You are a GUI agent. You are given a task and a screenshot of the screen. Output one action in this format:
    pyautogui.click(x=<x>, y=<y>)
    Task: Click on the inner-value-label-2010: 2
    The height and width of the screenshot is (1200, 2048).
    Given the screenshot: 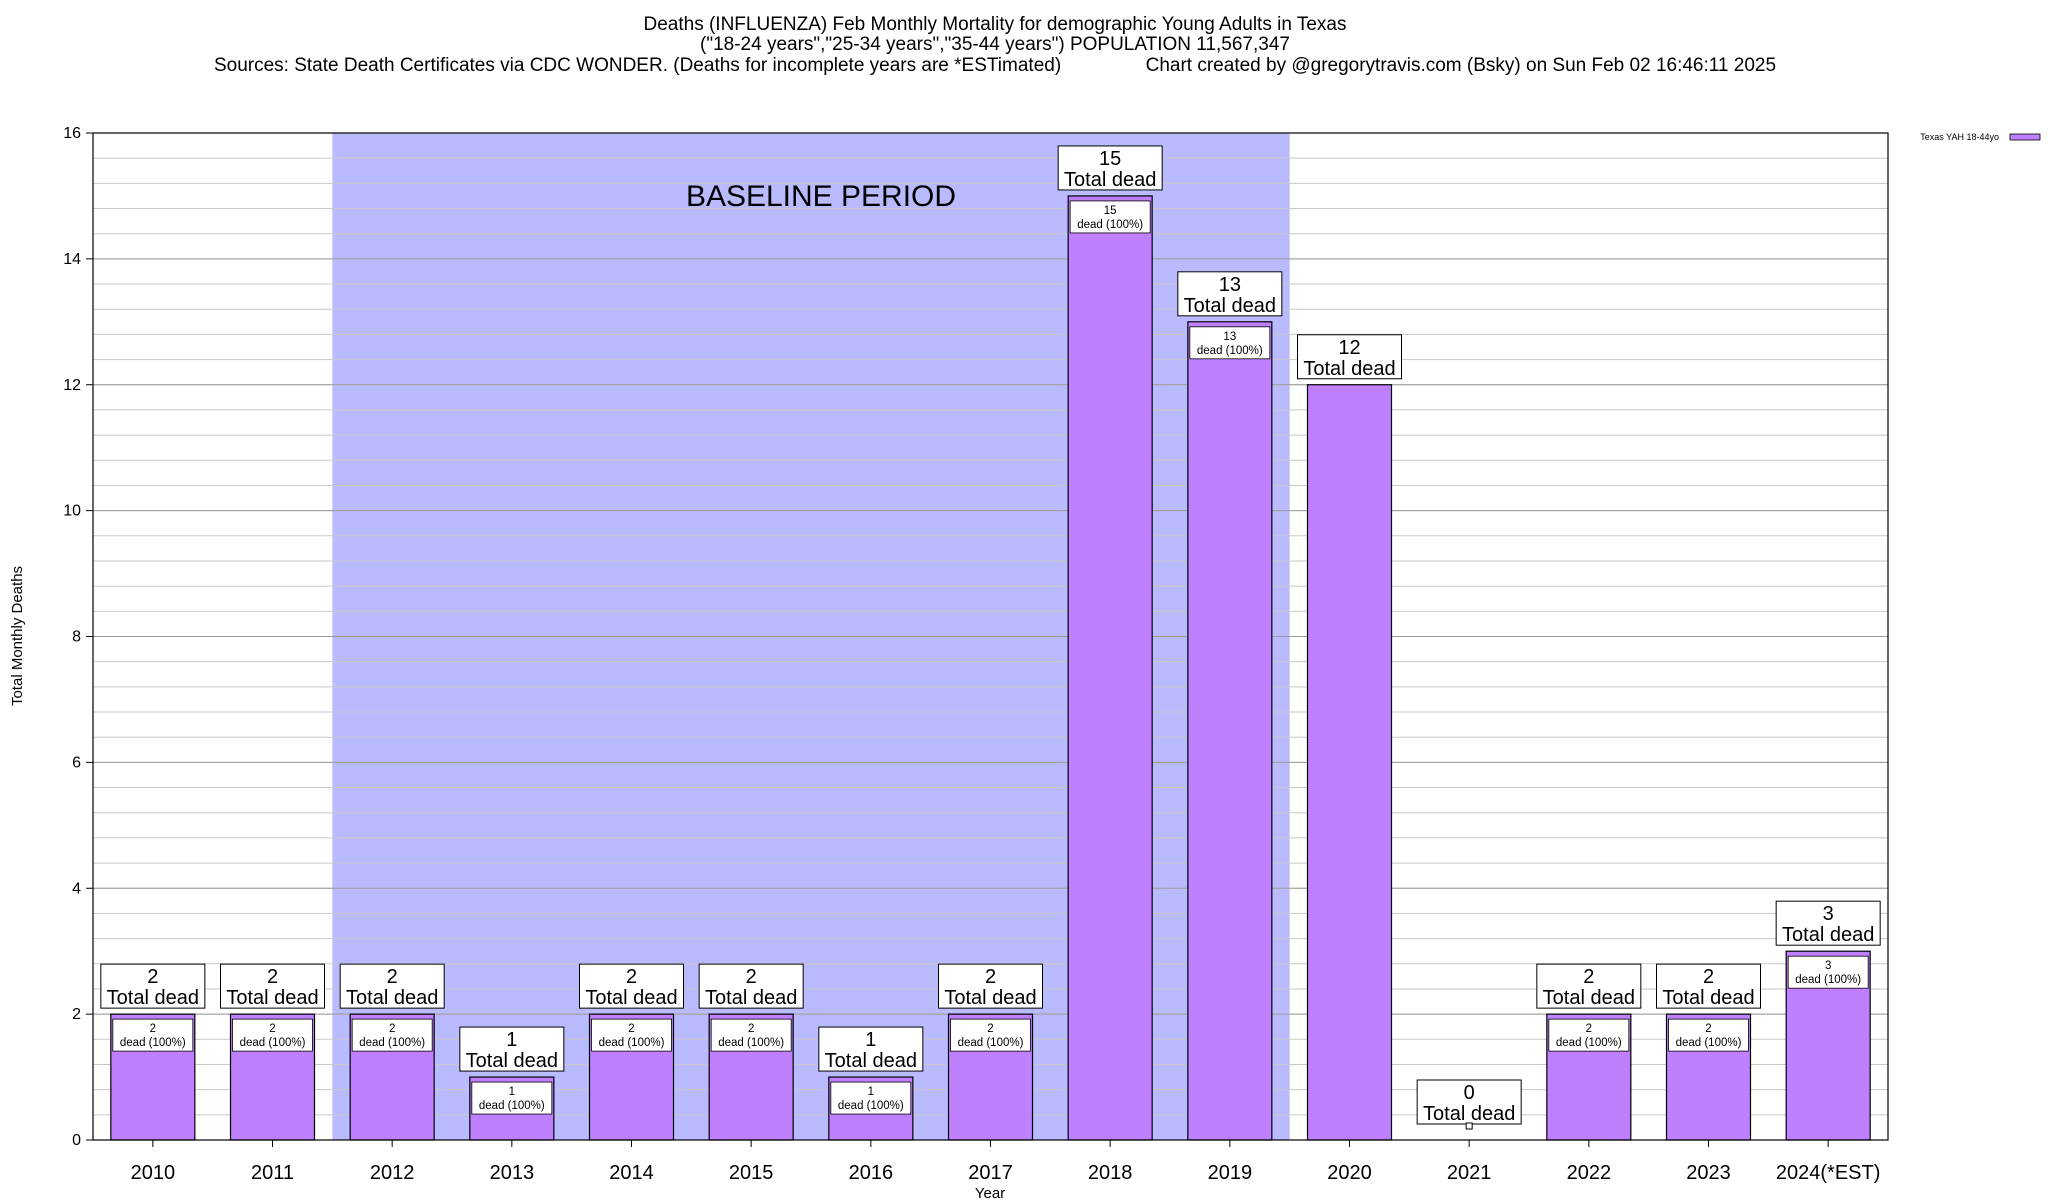 What is the action you would take?
    pyautogui.click(x=153, y=1029)
    